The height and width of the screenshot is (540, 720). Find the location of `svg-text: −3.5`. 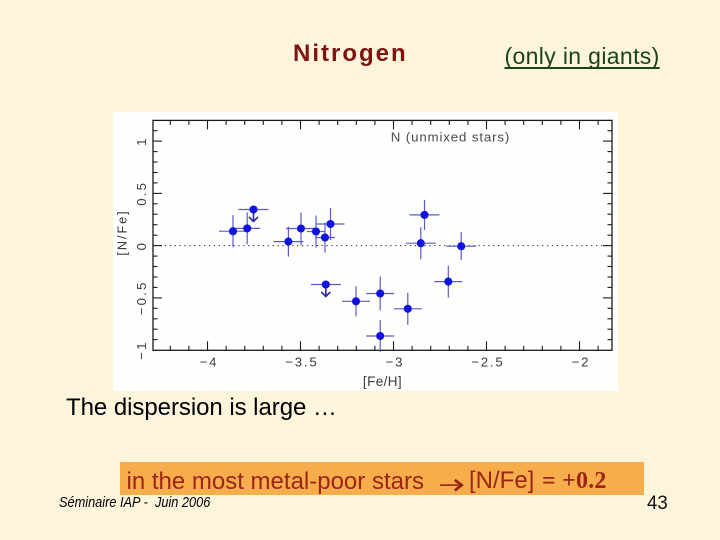

svg-text: −3.5 is located at coordinates (301, 362).